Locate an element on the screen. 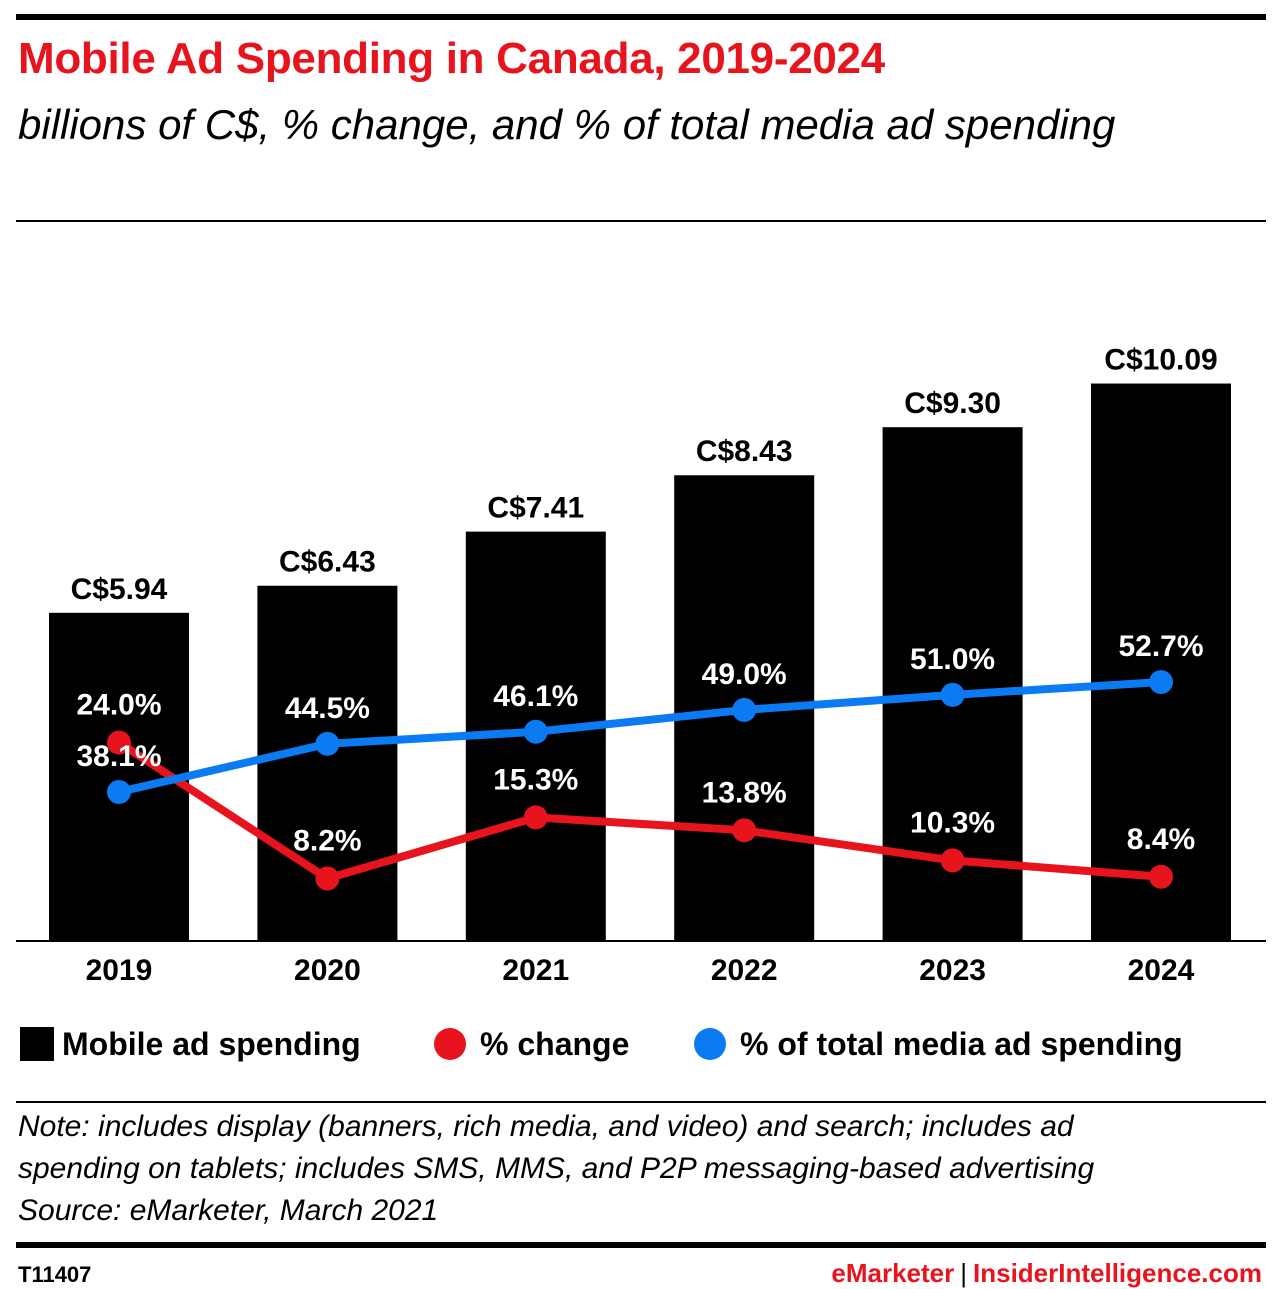  legend-label: Mobile ad spending is located at coordinates (211, 1043).